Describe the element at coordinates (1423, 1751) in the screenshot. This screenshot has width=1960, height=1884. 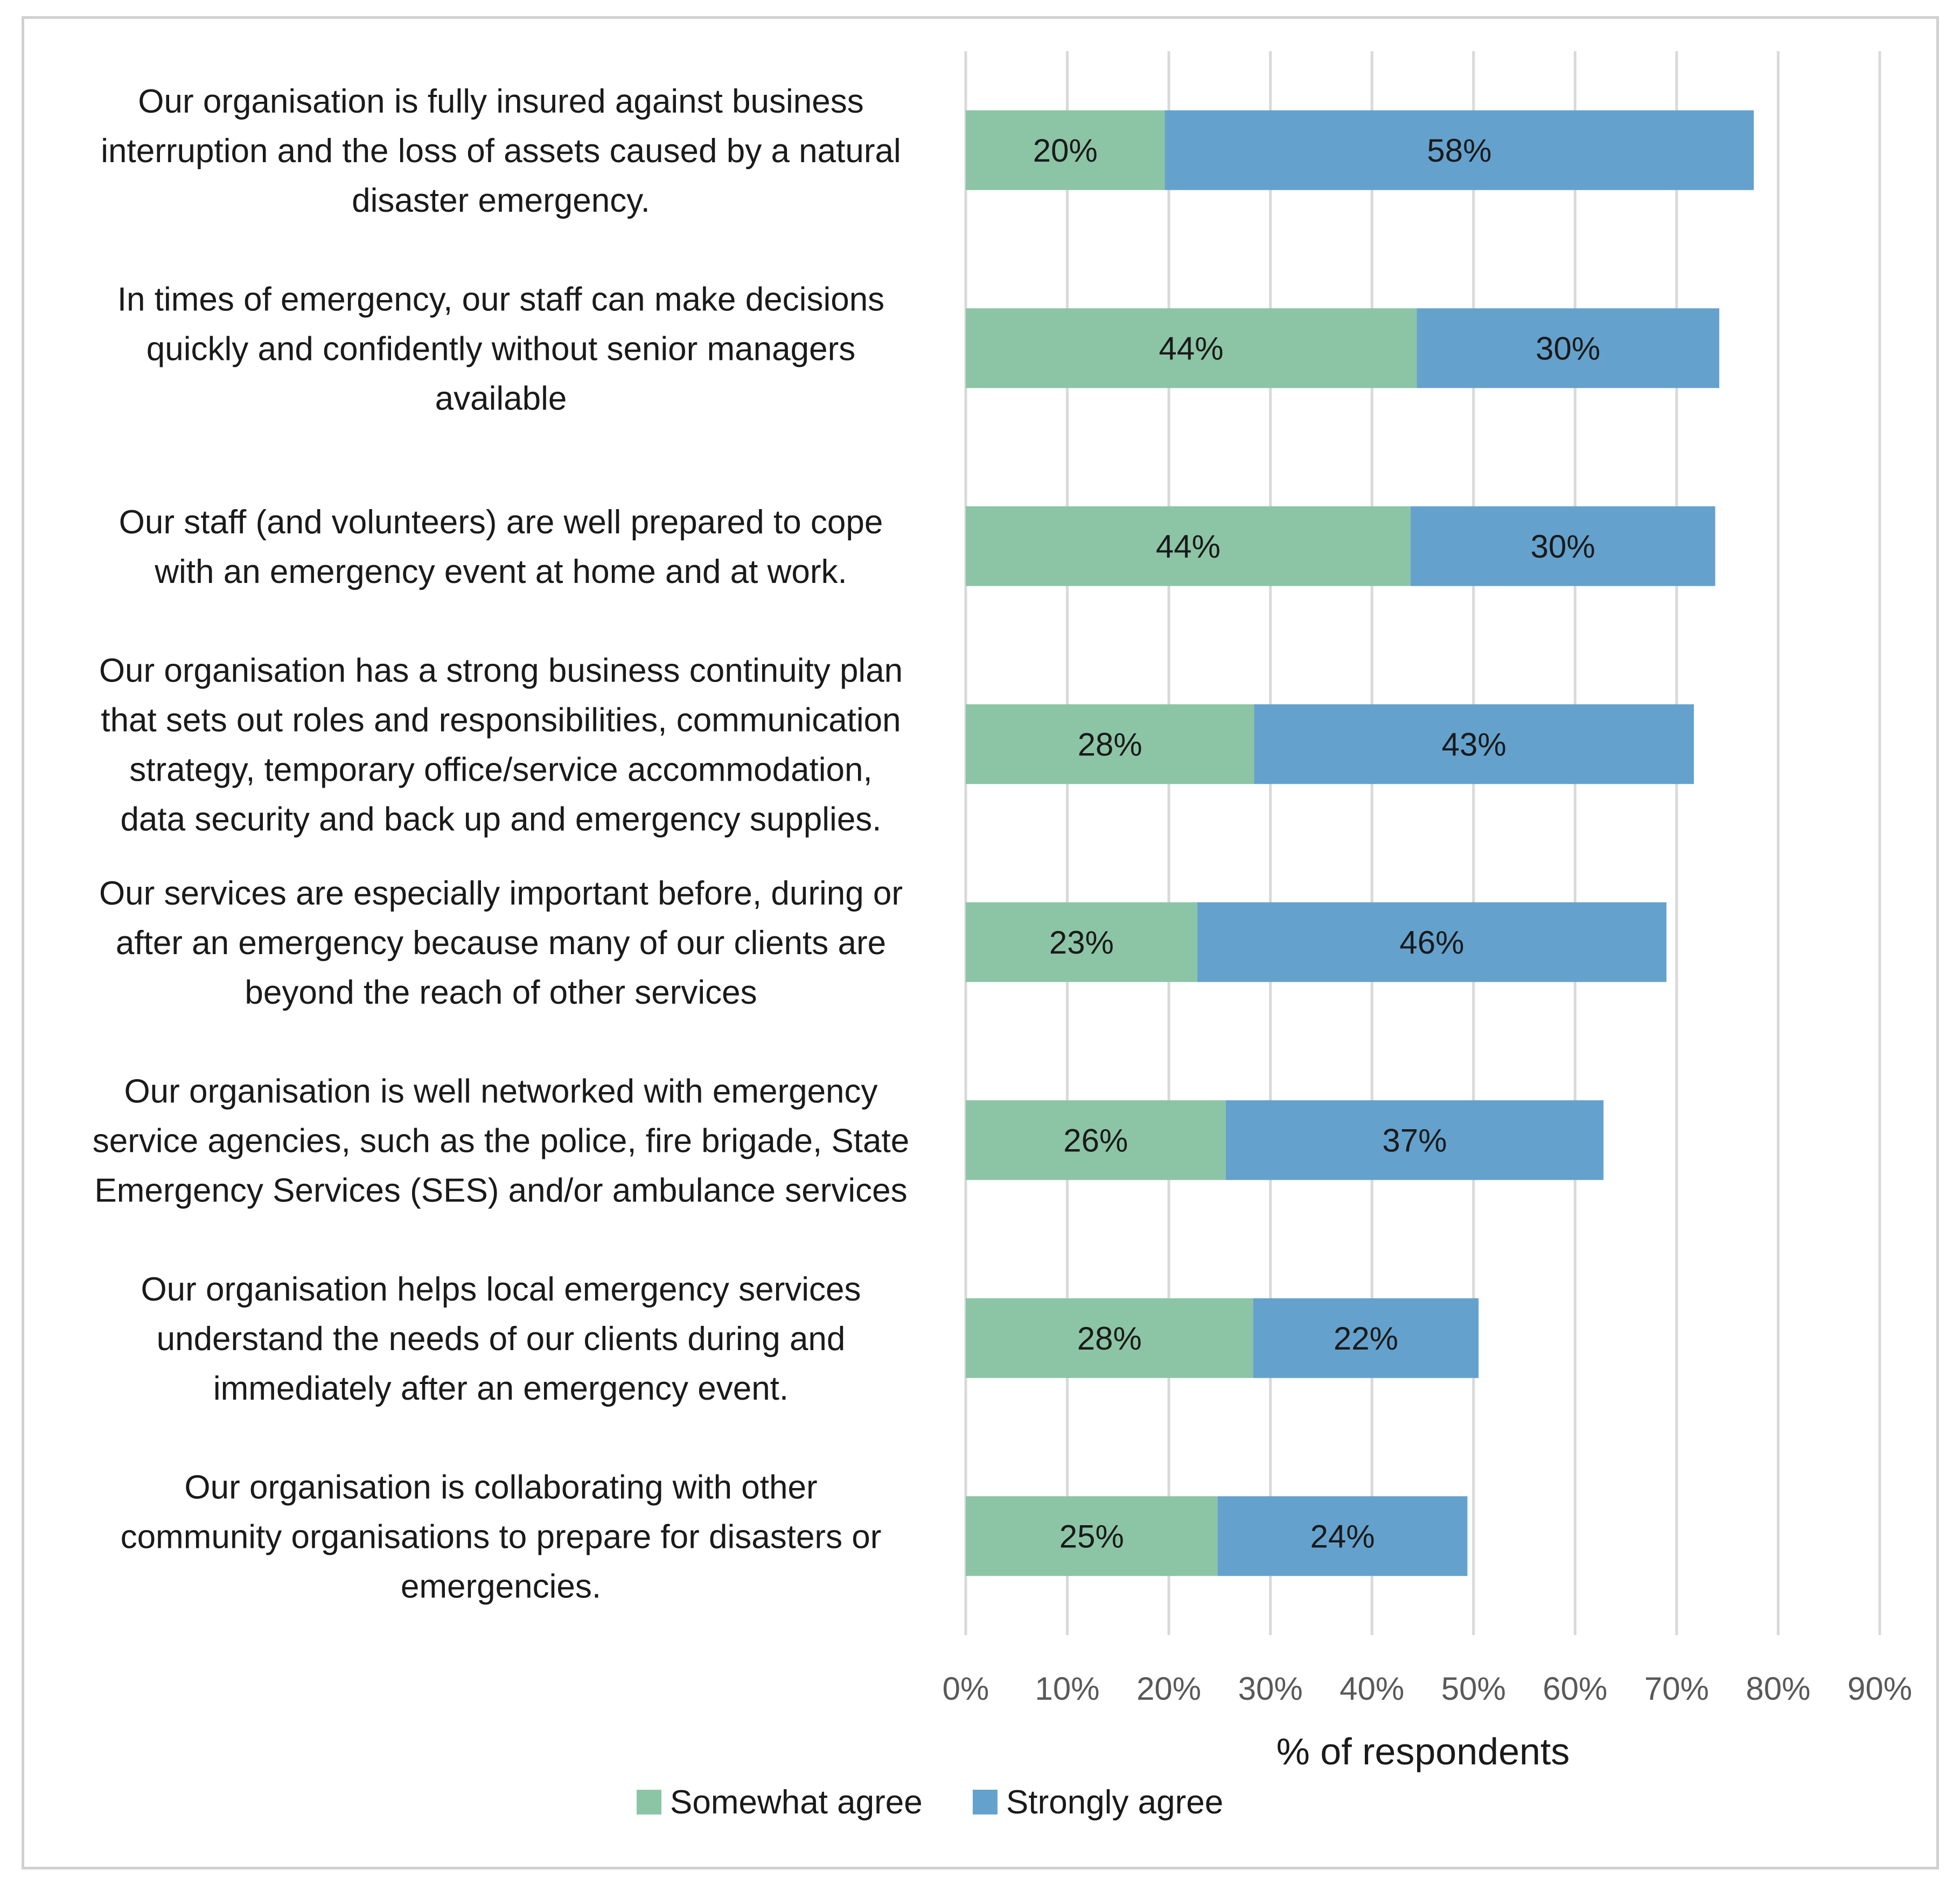
I see `x-axis-title: % of respondents` at that location.